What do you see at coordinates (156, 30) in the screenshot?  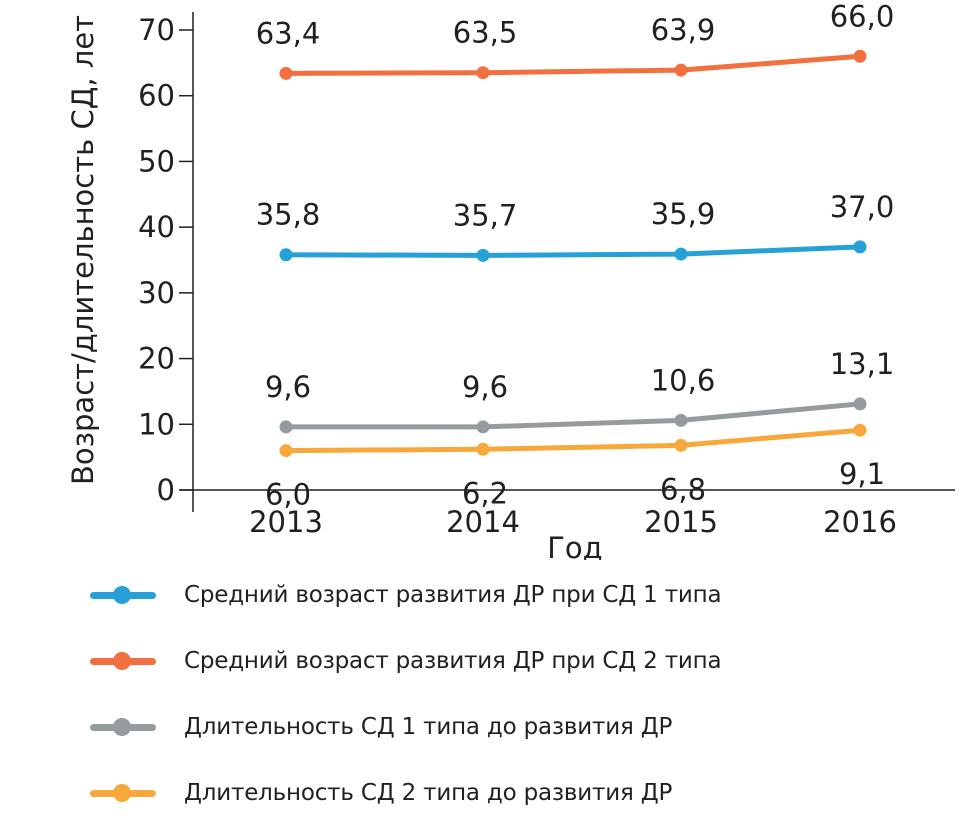 I see `y-tick-label: 70` at bounding box center [156, 30].